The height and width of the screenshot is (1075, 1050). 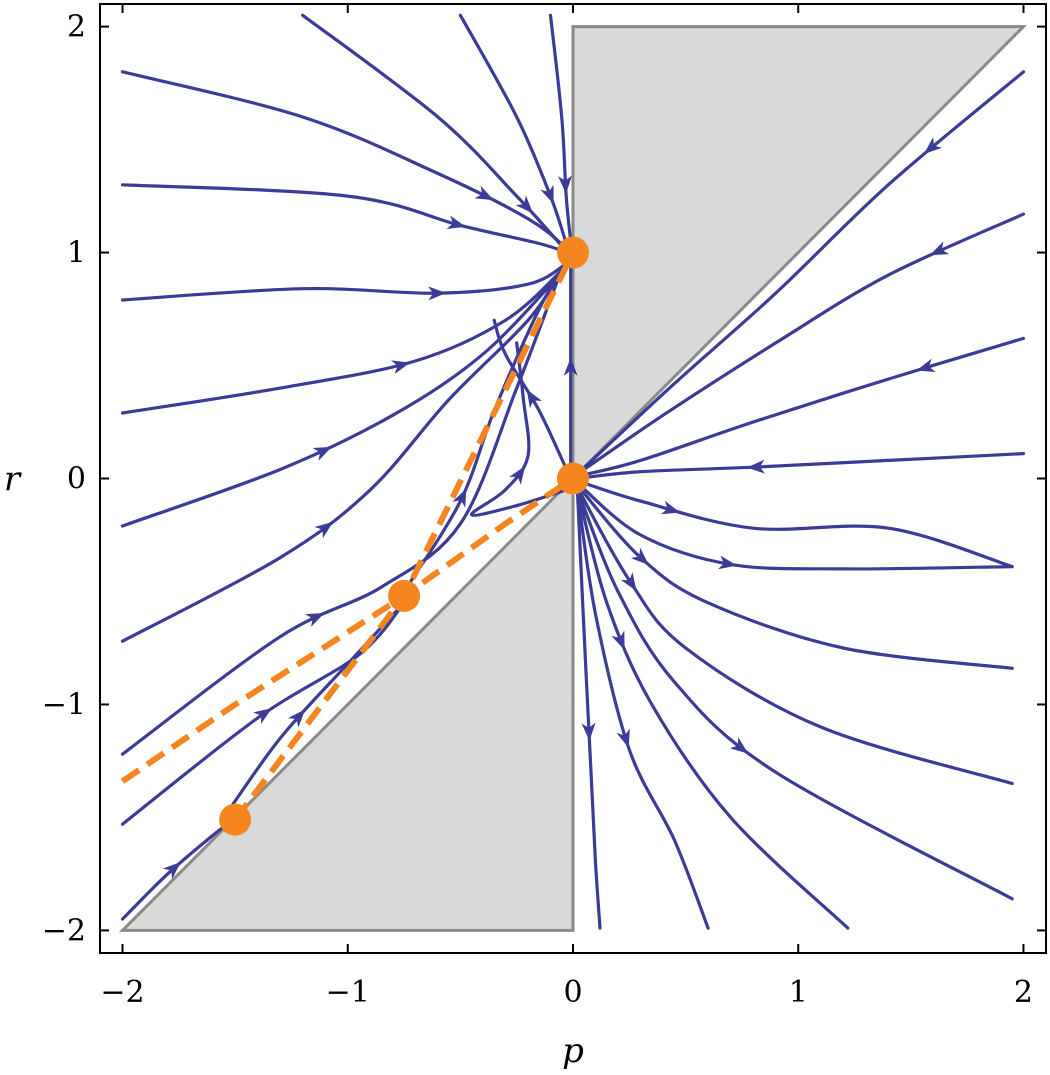 What do you see at coordinates (122, 992) in the screenshot?
I see `x-tick-label: −2` at bounding box center [122, 992].